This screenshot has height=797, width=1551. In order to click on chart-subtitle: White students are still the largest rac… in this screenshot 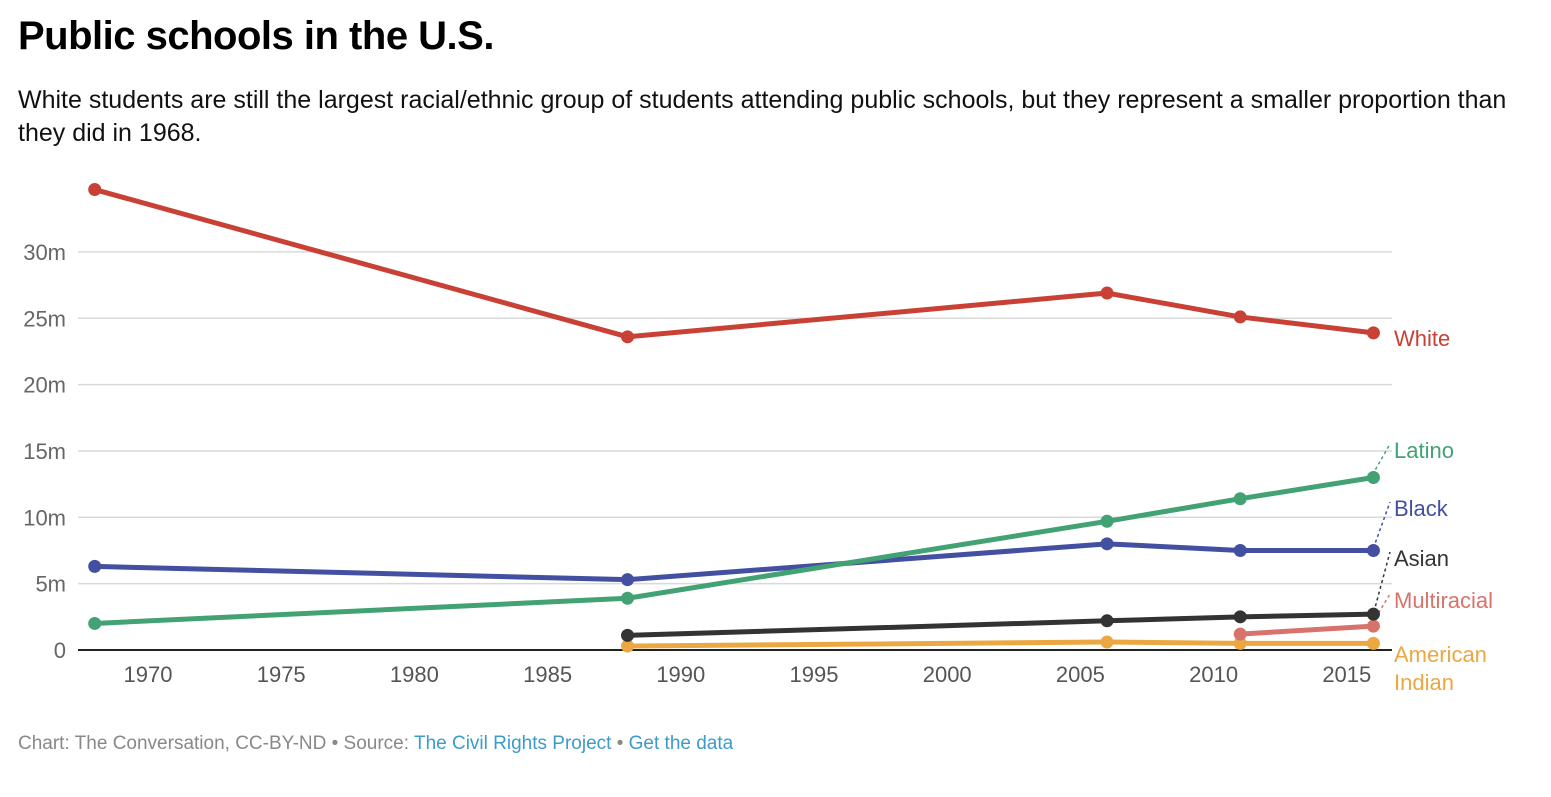, I will do `click(762, 116)`.